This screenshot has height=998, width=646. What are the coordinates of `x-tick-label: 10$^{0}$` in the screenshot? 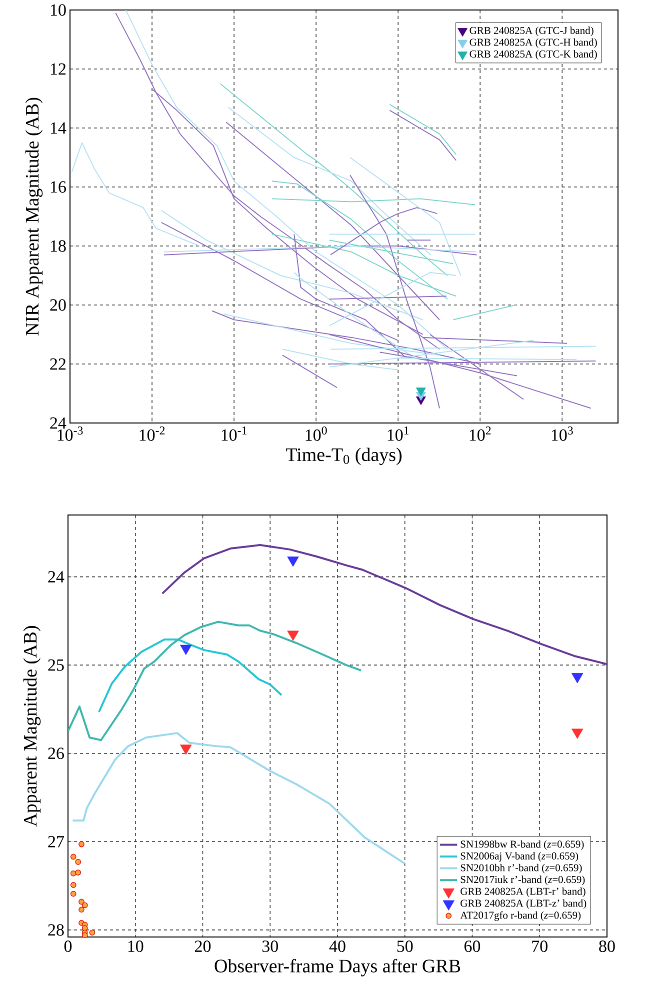 It's located at (316, 433).